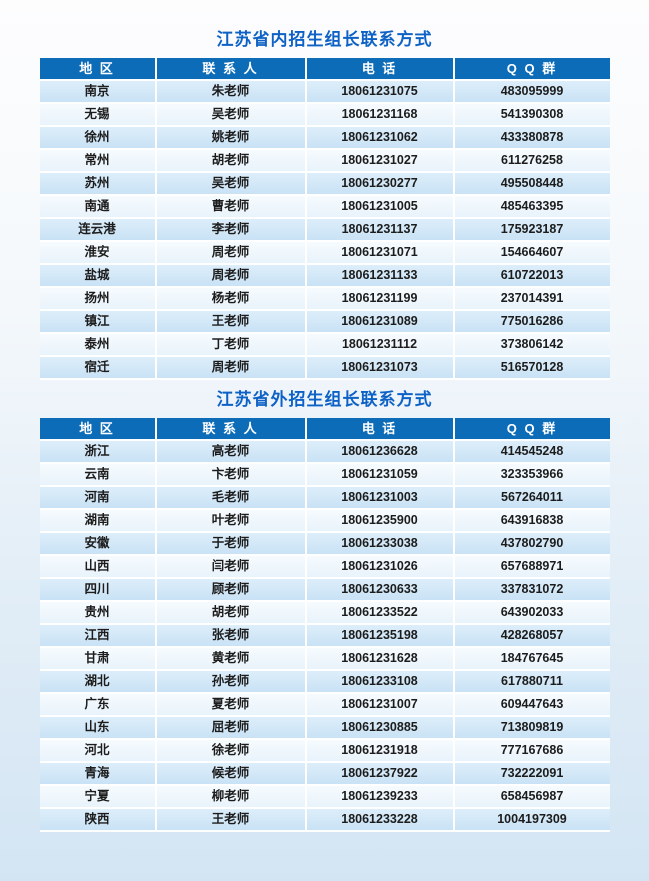  I want to click on cell-phone: 18061231918, so click(380, 751).